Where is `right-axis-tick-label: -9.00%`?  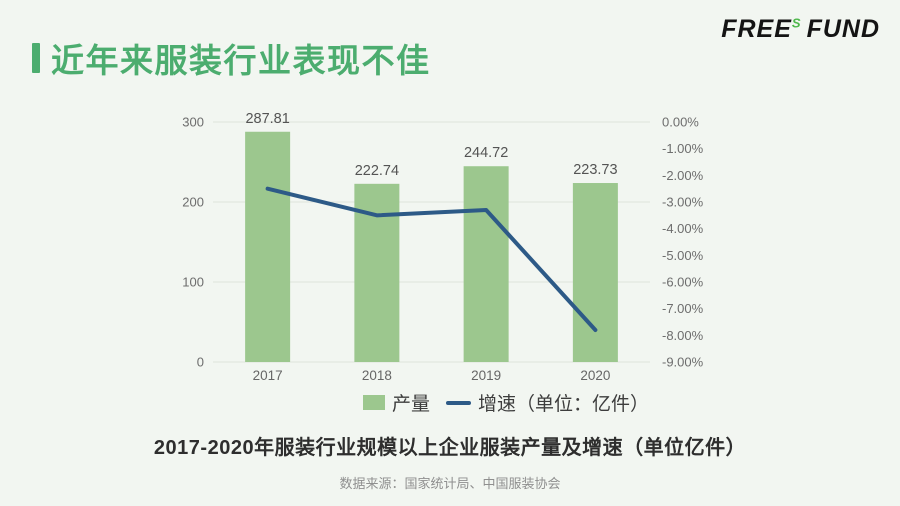
right-axis-tick-label: -9.00% is located at coordinates (683, 362).